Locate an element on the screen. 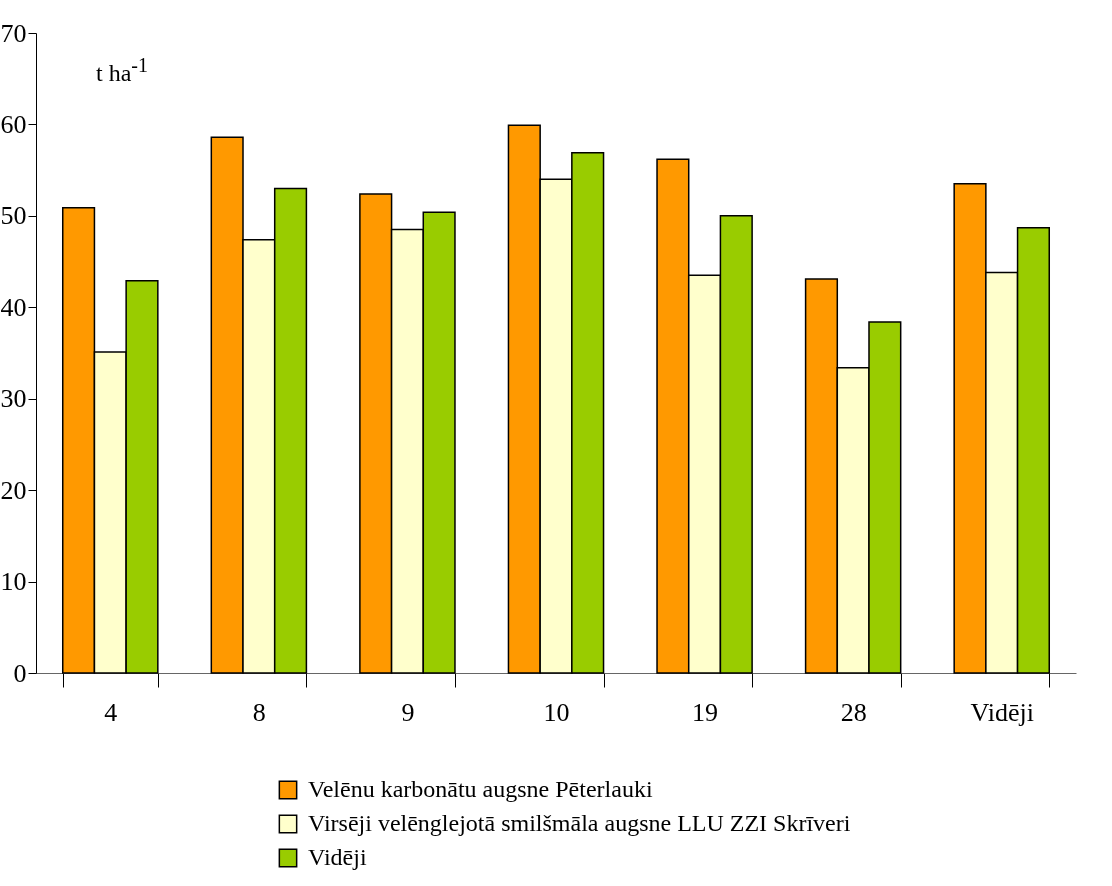 This screenshot has height=886, width=1112. legend-label: Virsēji velēnglejotā smilšmāla augsne LLU ZZI Skrīveri is located at coordinates (579, 823).